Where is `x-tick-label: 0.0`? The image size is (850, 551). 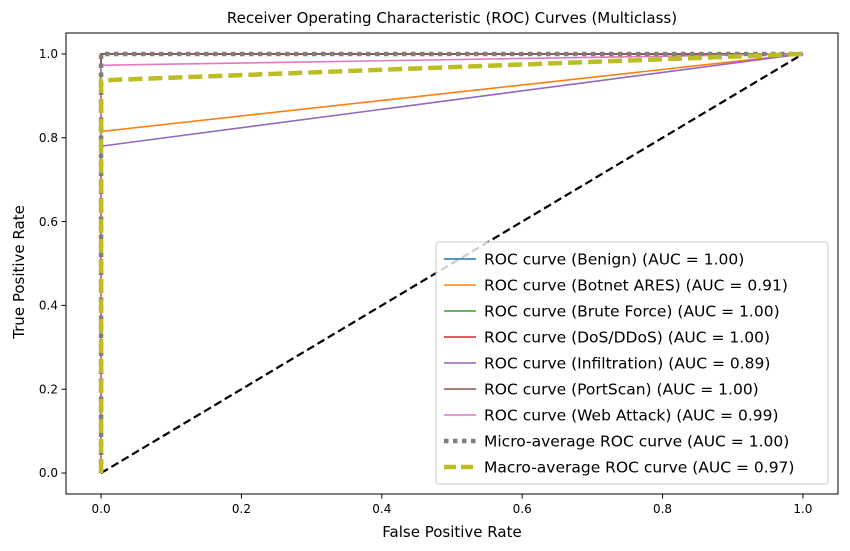 x-tick-label: 0.0 is located at coordinates (101, 509).